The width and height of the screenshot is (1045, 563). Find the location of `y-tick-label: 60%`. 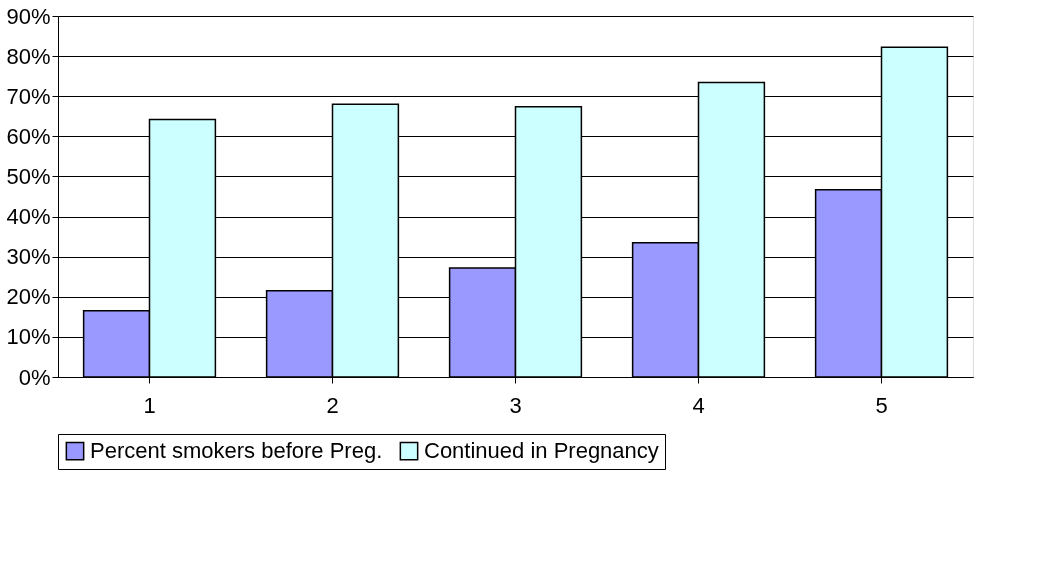

y-tick-label: 60% is located at coordinates (28, 136).